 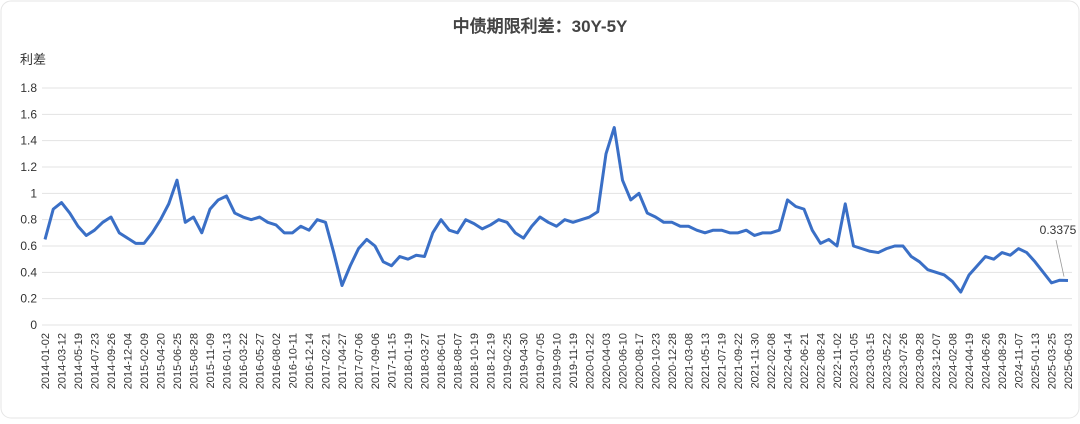 I want to click on y-axis-label: 利差, so click(x=33, y=59).